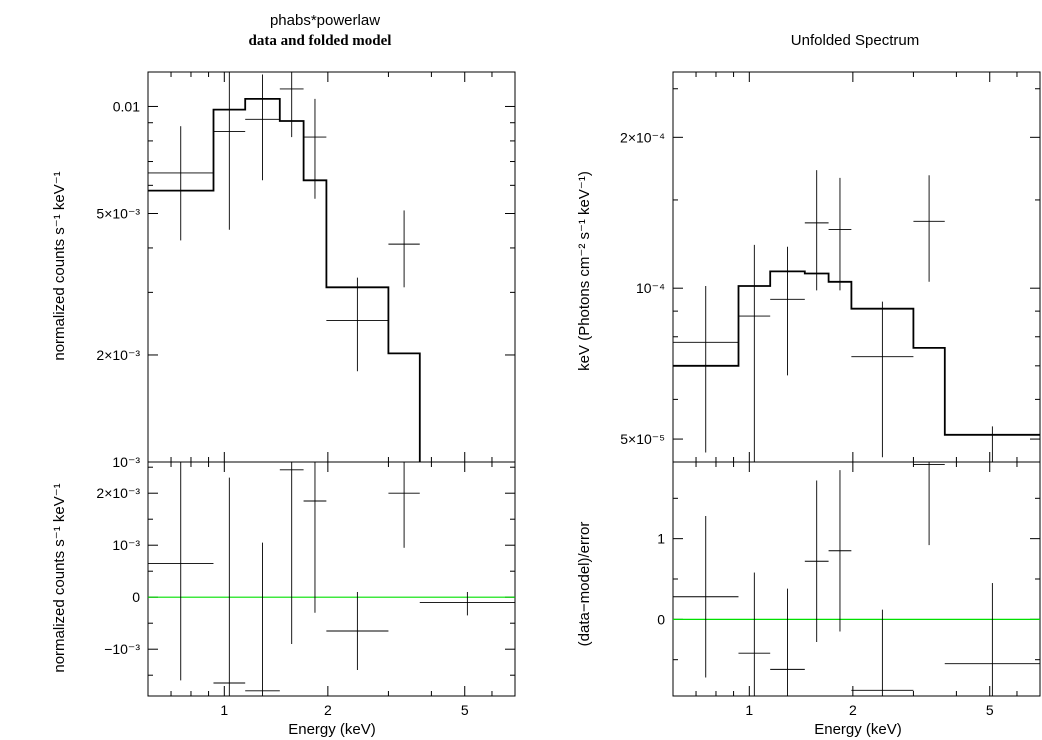  I want to click on left-bottom-y-tick-label: 0, so click(136, 597).